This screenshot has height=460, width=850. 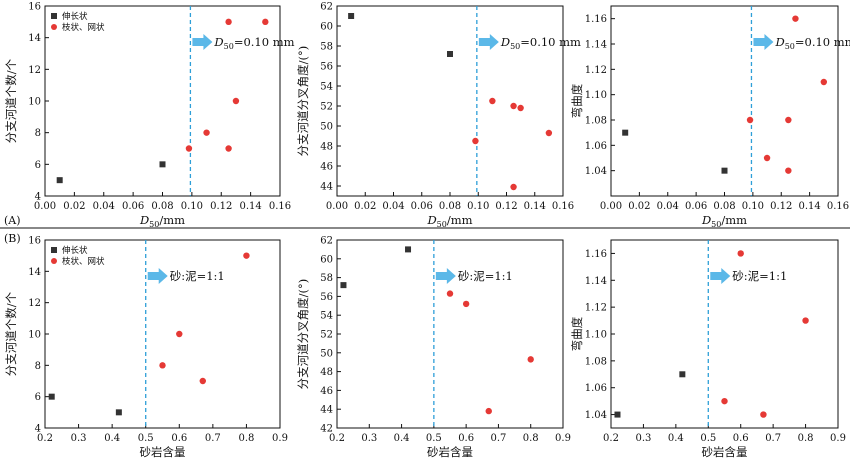 What do you see at coordinates (75, 16) in the screenshot?
I see `legend-label: 伸长状` at bounding box center [75, 16].